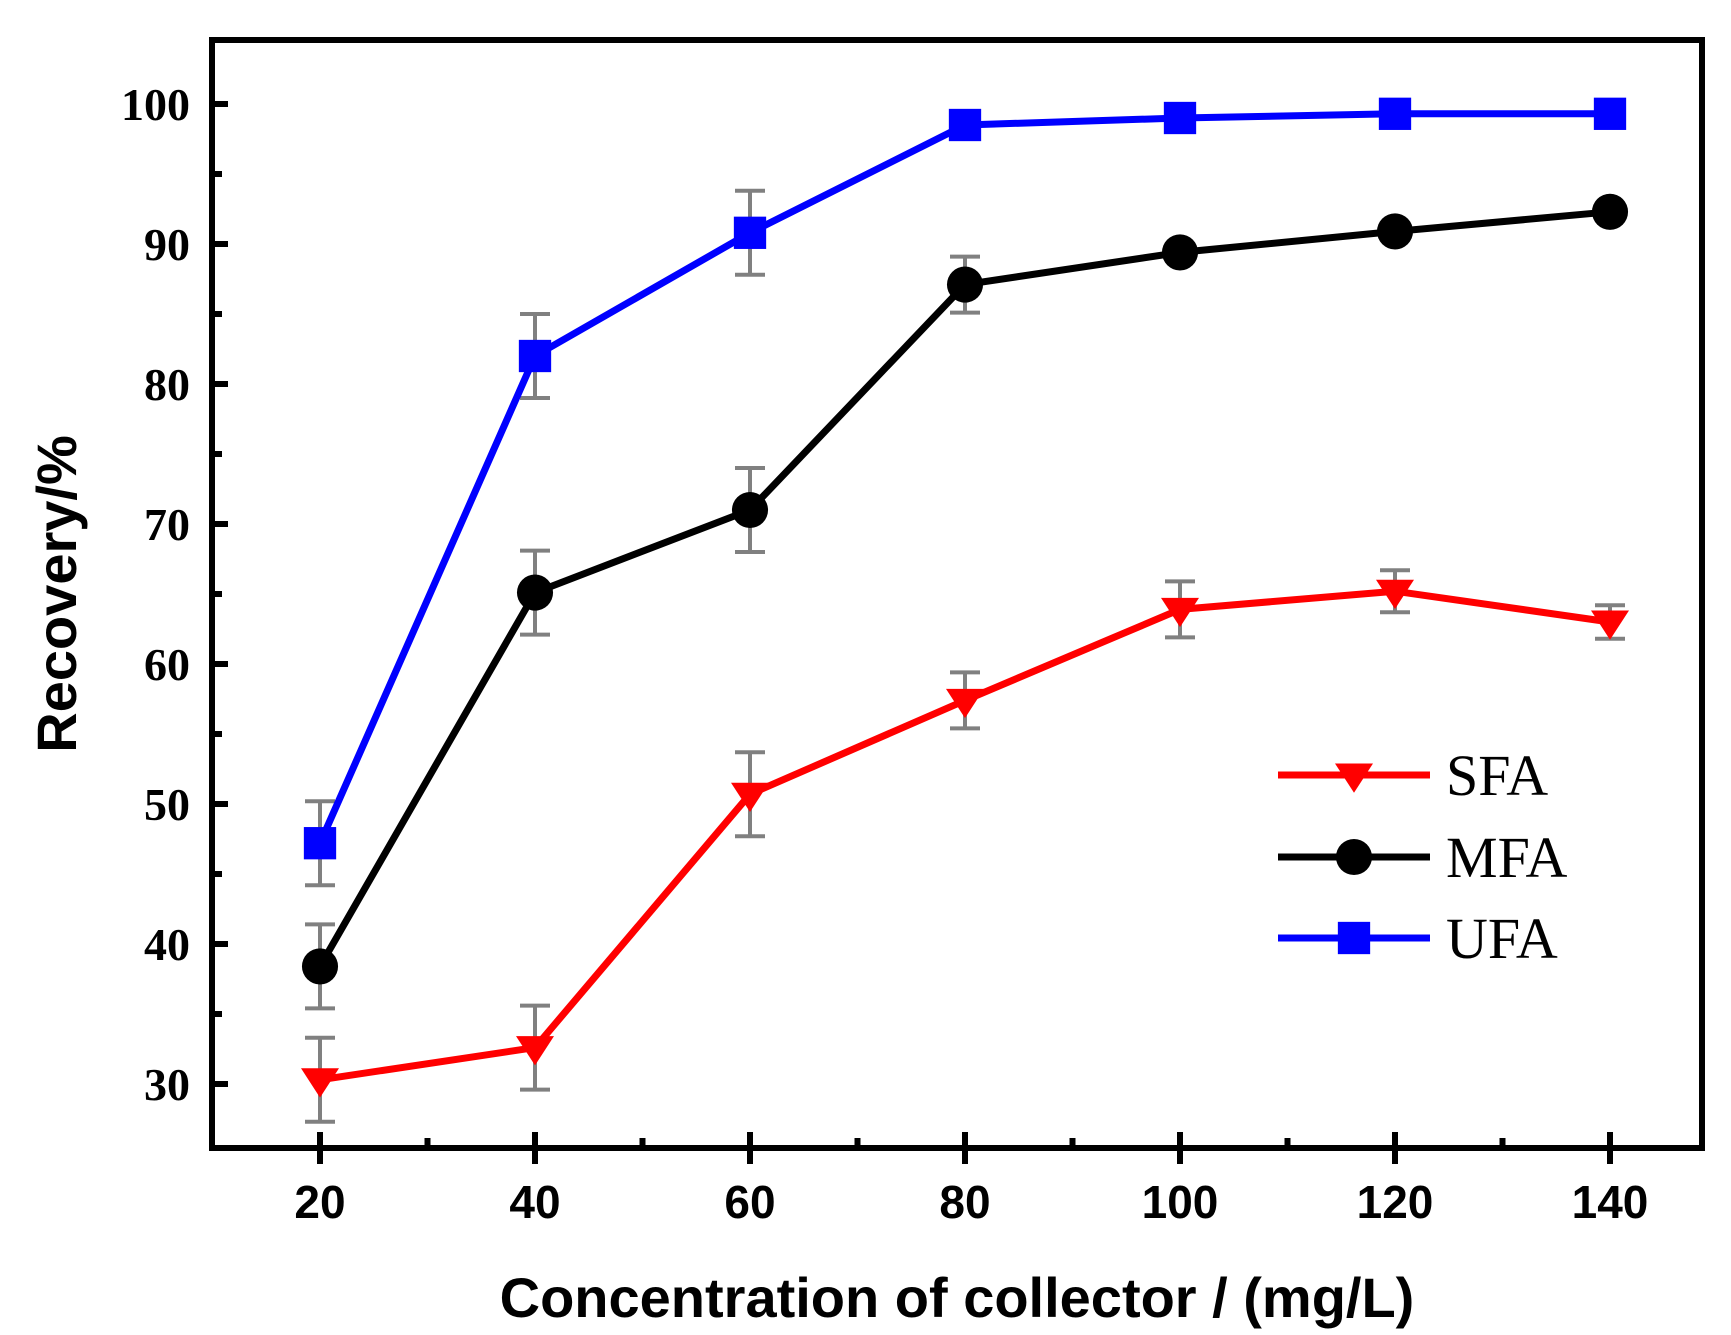 The width and height of the screenshot is (1731, 1335). What do you see at coordinates (1413, 775) in the screenshot?
I see `legend-item-sfa: SFA` at bounding box center [1413, 775].